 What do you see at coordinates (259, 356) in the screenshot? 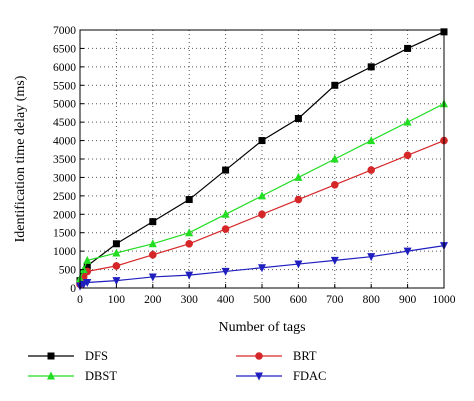
I see `legend-marker-brt` at bounding box center [259, 356].